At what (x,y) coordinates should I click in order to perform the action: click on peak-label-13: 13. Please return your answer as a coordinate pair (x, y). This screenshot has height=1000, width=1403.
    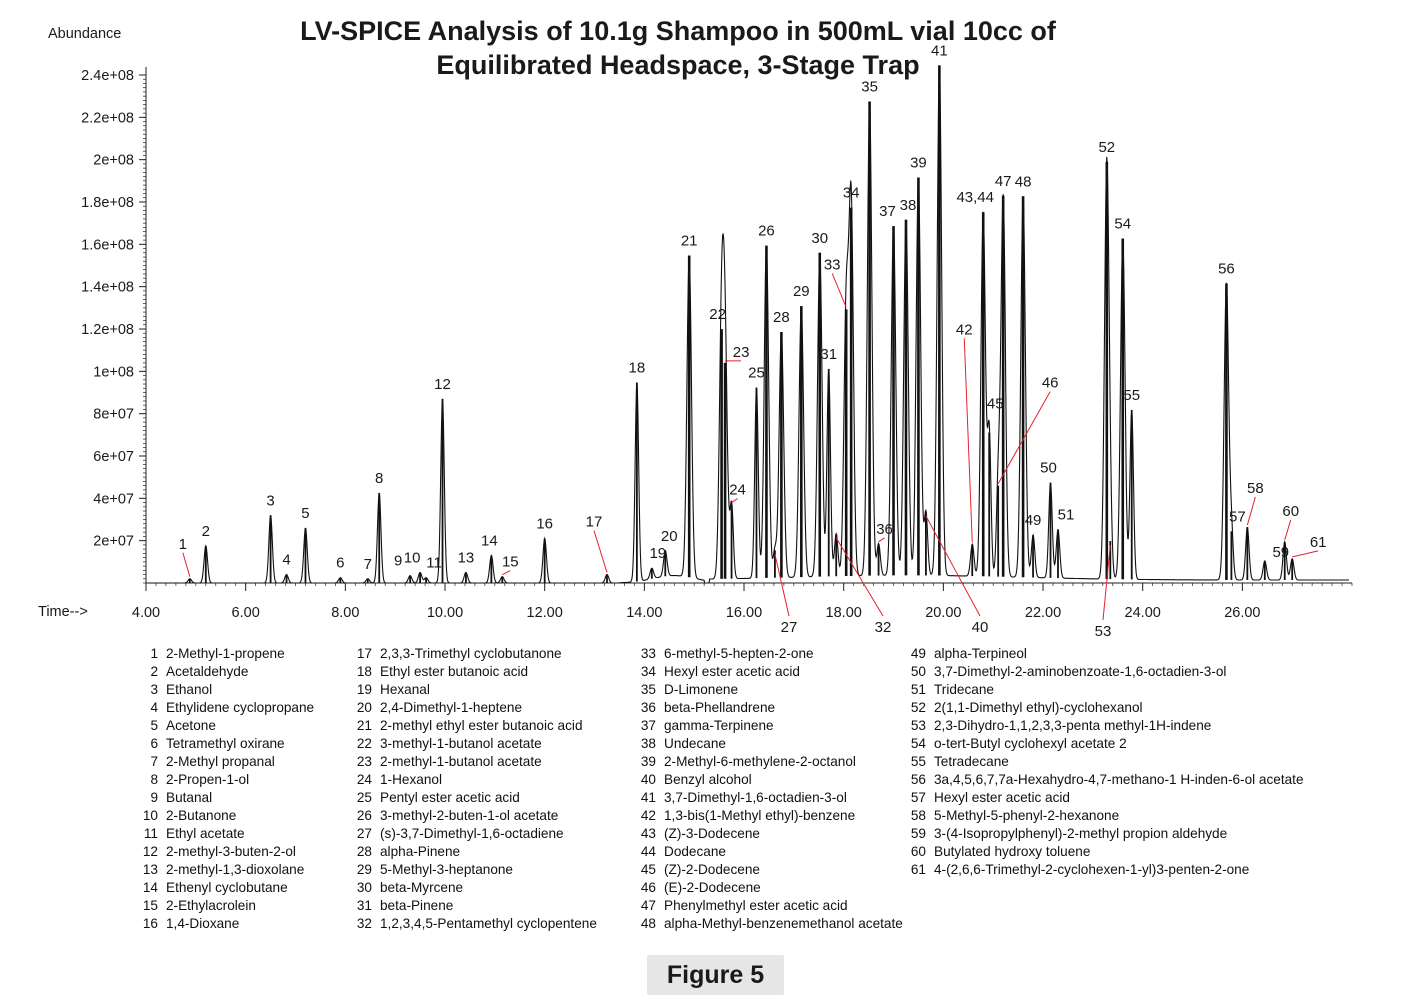
    Looking at the image, I should click on (466, 557).